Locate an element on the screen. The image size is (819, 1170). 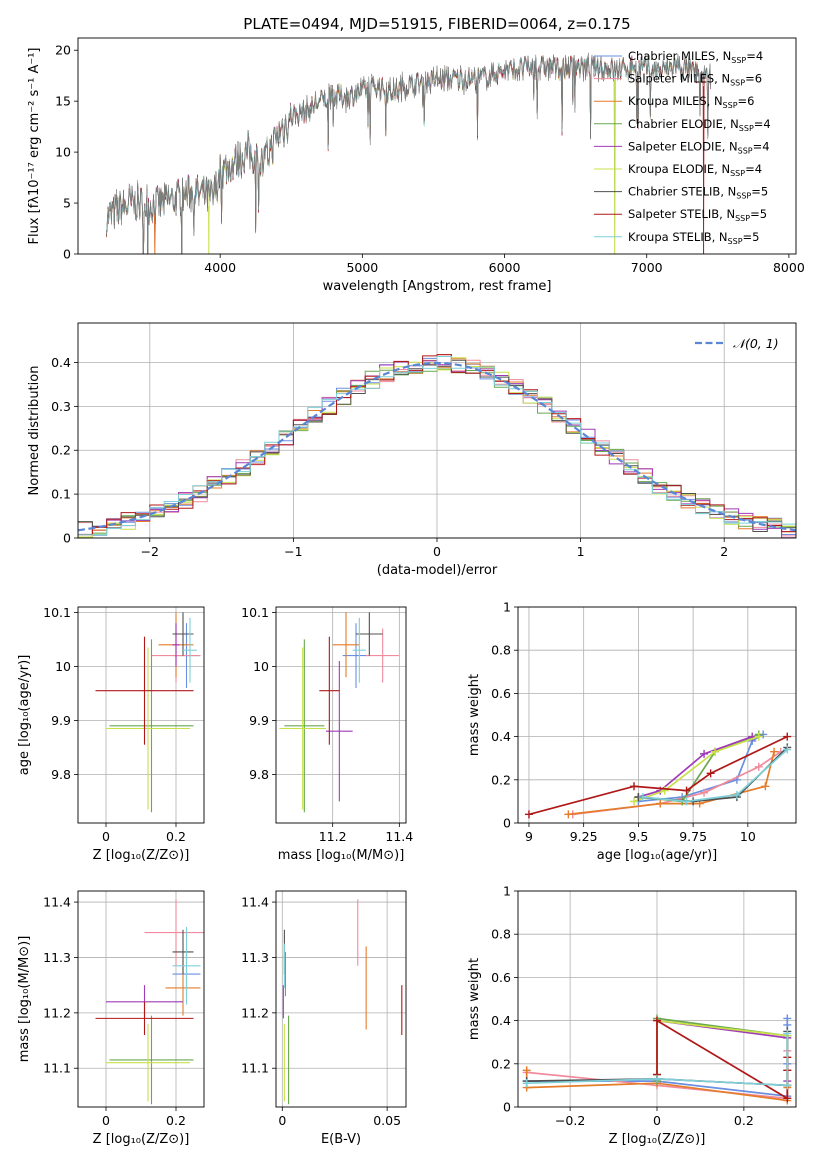
legend-entry: Salpeter MILES, NSSP=6 is located at coordinates (695, 80).